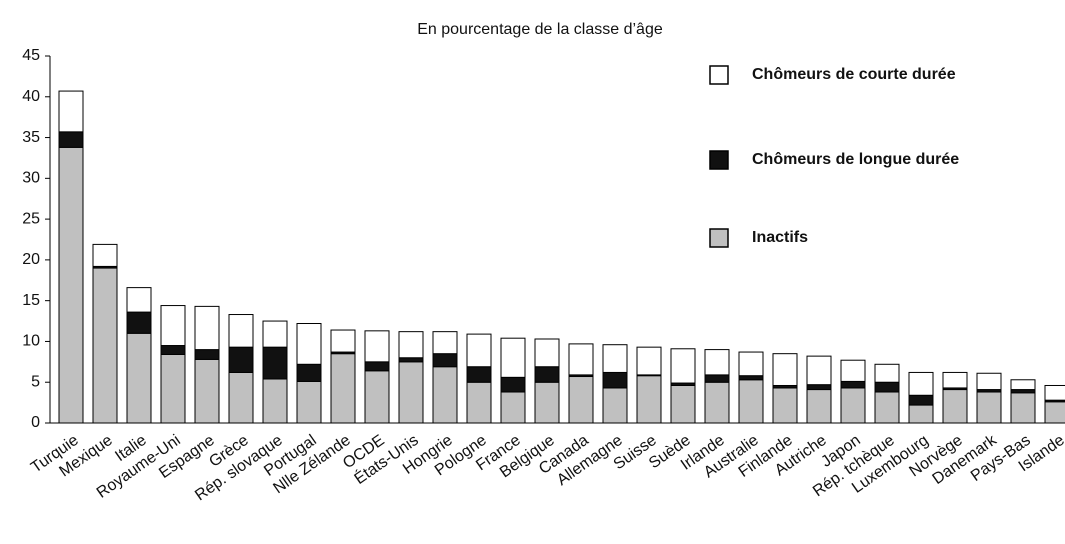 The image size is (1065, 544). Describe the element at coordinates (31, 178) in the screenshot. I see `y-tick-label: 30` at that location.